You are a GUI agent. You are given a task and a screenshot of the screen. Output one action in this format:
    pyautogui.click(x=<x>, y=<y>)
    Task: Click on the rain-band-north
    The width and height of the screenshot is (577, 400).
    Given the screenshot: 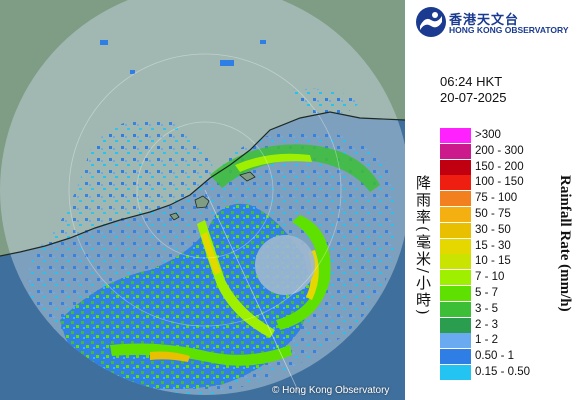 What is the action you would take?
    pyautogui.click(x=295, y=168)
    